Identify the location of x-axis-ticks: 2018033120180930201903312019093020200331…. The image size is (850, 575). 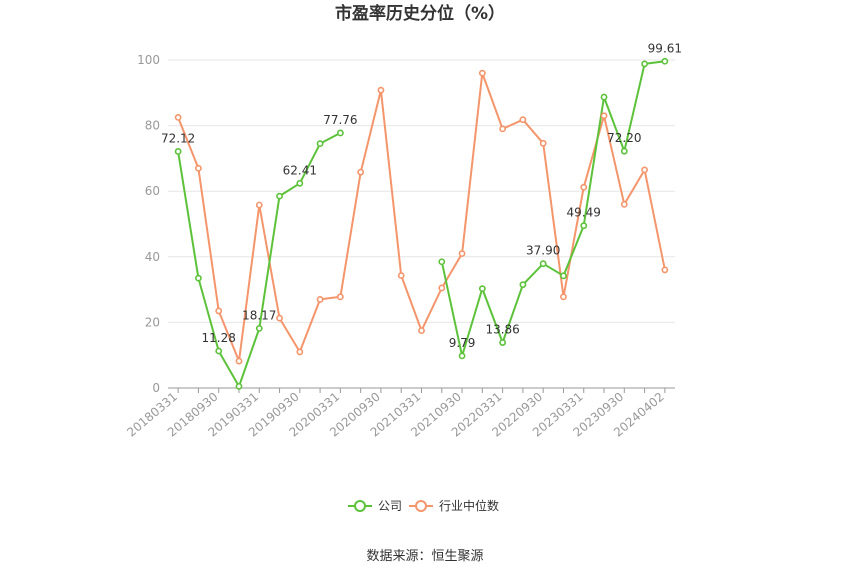
(395, 415).